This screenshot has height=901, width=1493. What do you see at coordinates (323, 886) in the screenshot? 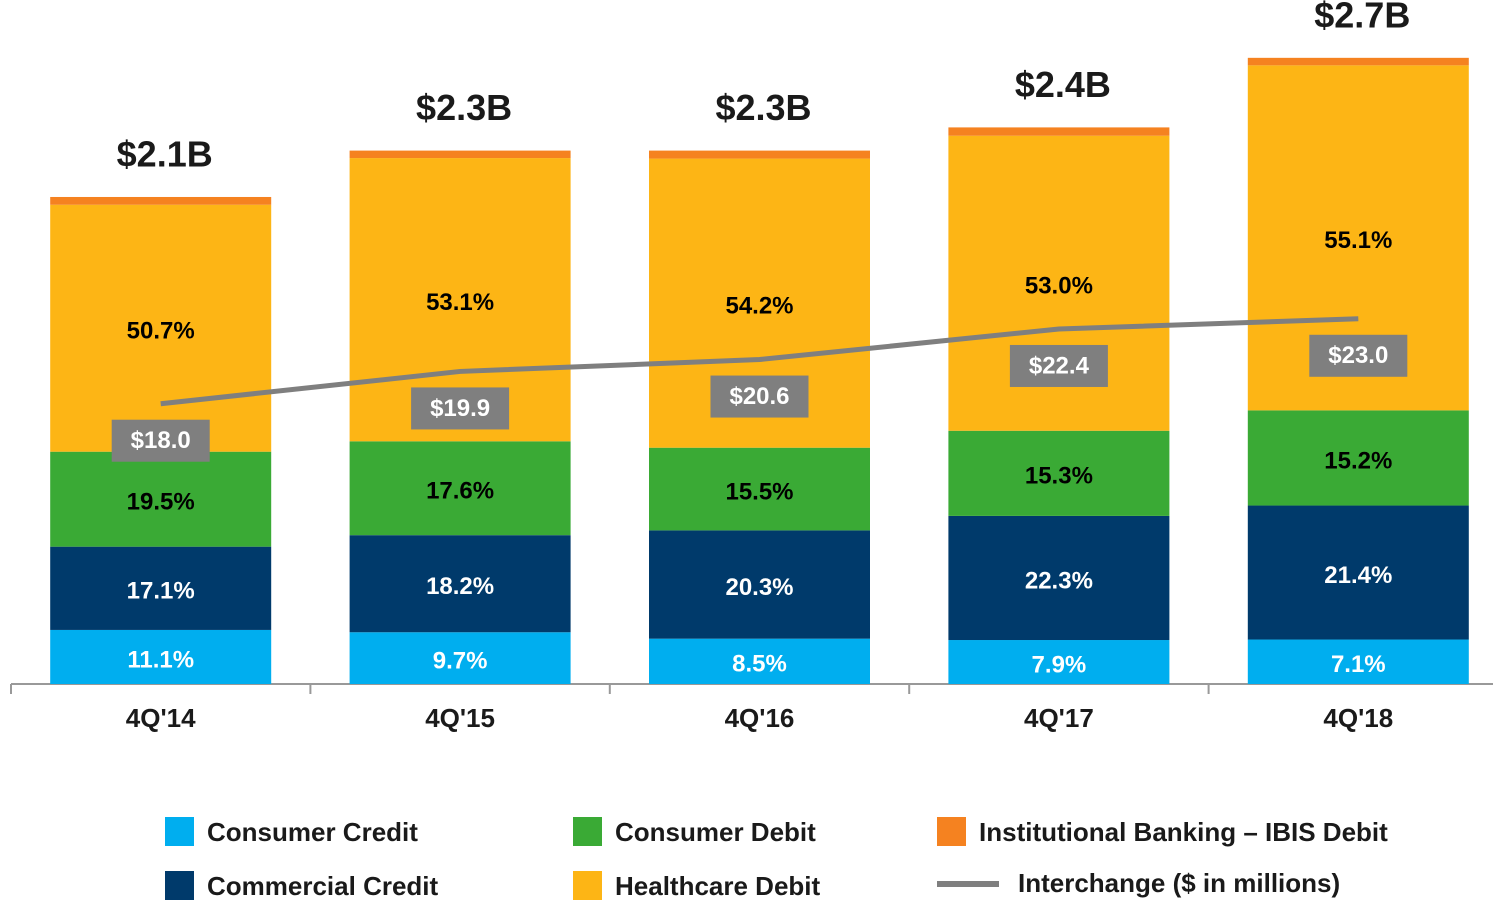
I see `legend-label: Commercial Credit` at bounding box center [323, 886].